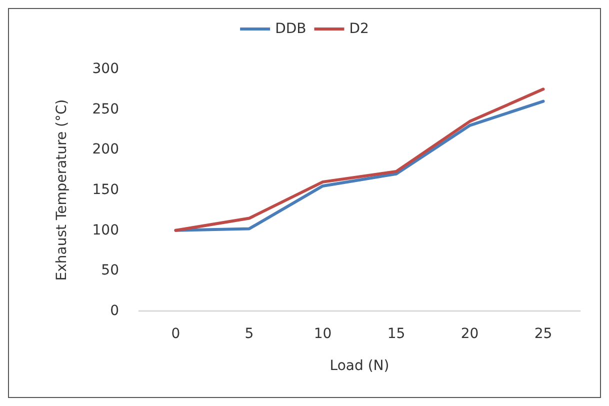 This screenshot has height=406, width=609. Describe the element at coordinates (105, 109) in the screenshot. I see `y-tick-label: 250` at that location.